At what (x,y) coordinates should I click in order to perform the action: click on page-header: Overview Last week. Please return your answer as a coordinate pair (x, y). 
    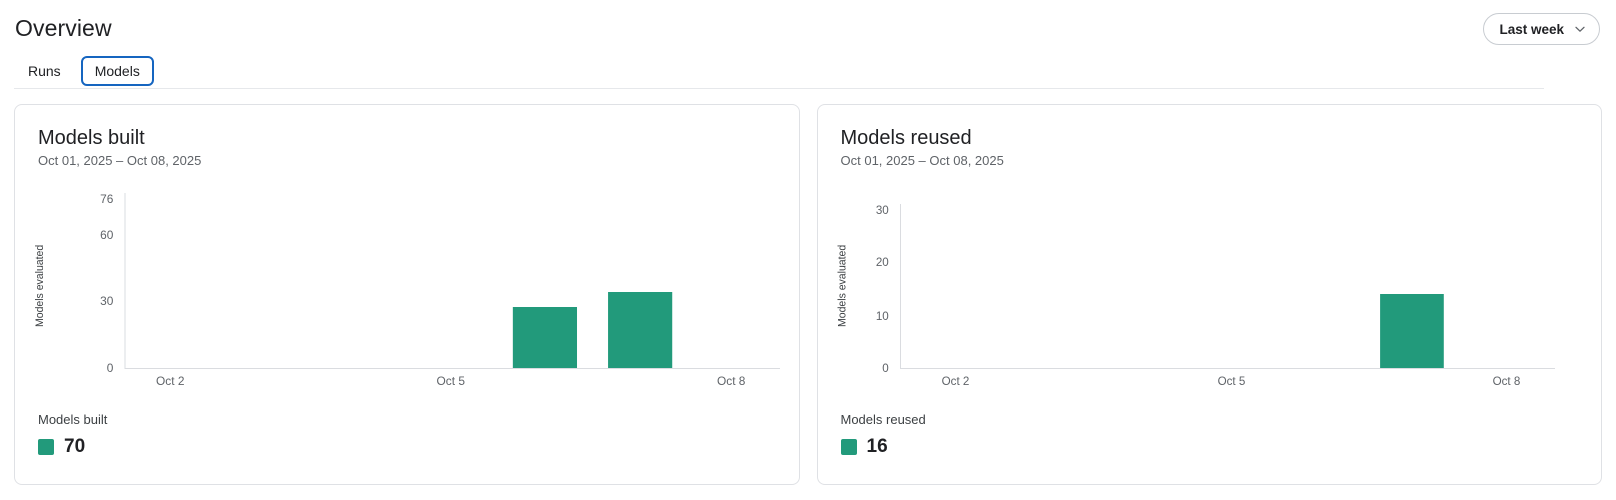
    Looking at the image, I should click on (808, 28).